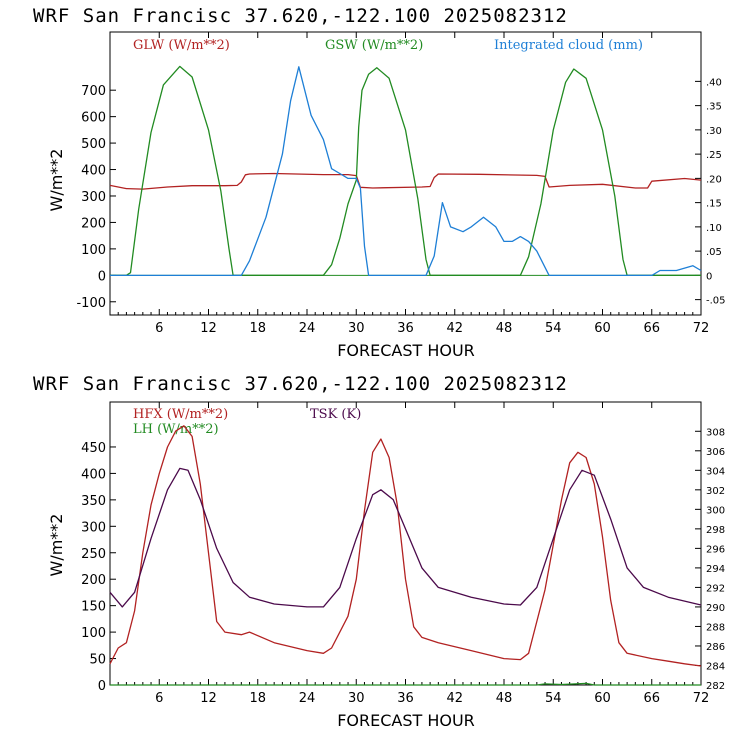  I want to click on y-tick-label: 250, so click(93, 554).